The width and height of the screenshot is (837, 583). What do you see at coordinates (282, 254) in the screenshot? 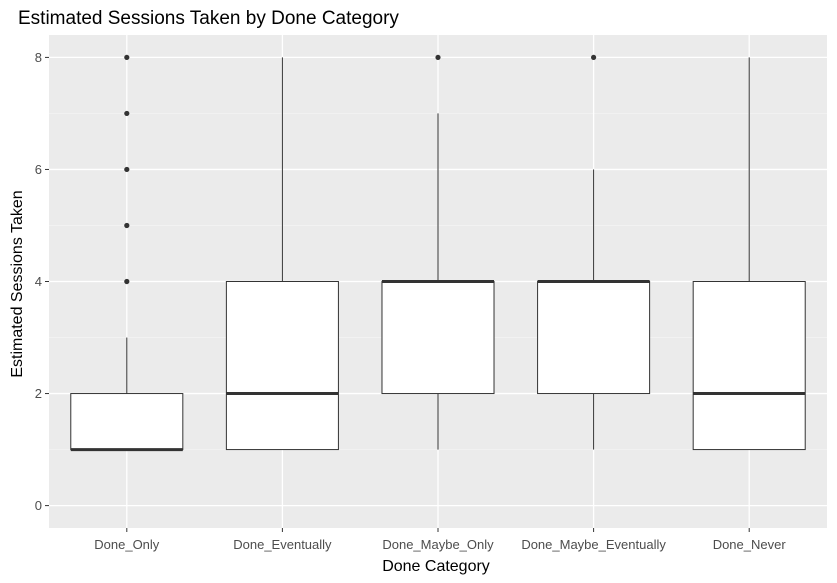
I see `box-Done_Eventually` at bounding box center [282, 254].